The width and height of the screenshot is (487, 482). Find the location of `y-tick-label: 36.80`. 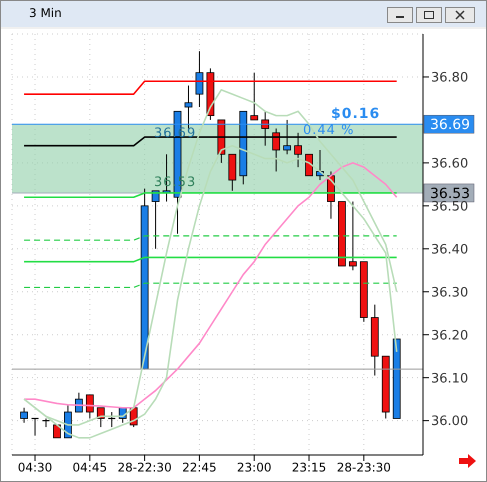

y-tick-label: 36.80 is located at coordinates (449, 78).